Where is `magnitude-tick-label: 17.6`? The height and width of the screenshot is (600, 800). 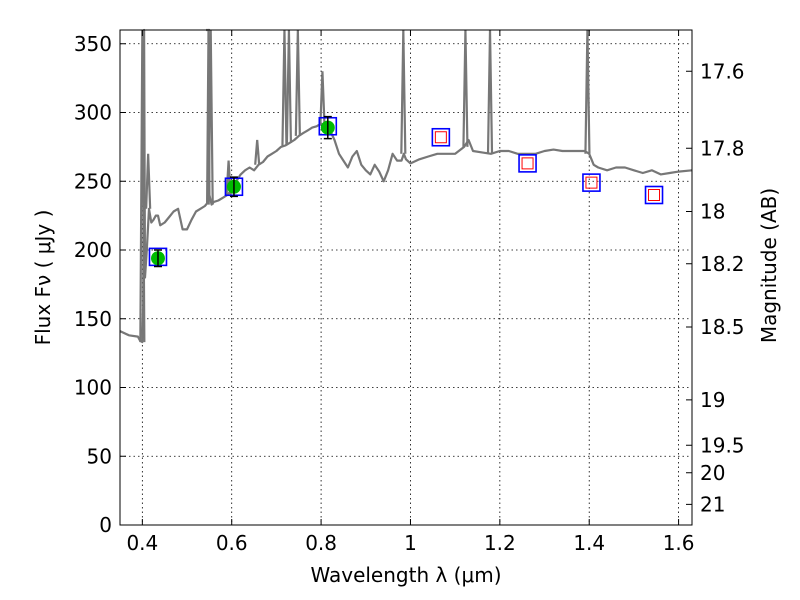 magnitude-tick-label: 17.6 is located at coordinates (722, 71).